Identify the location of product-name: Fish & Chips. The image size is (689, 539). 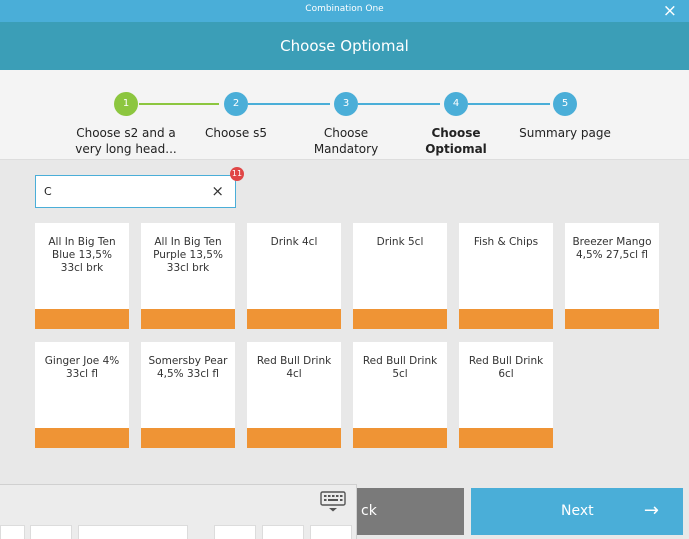
(506, 242).